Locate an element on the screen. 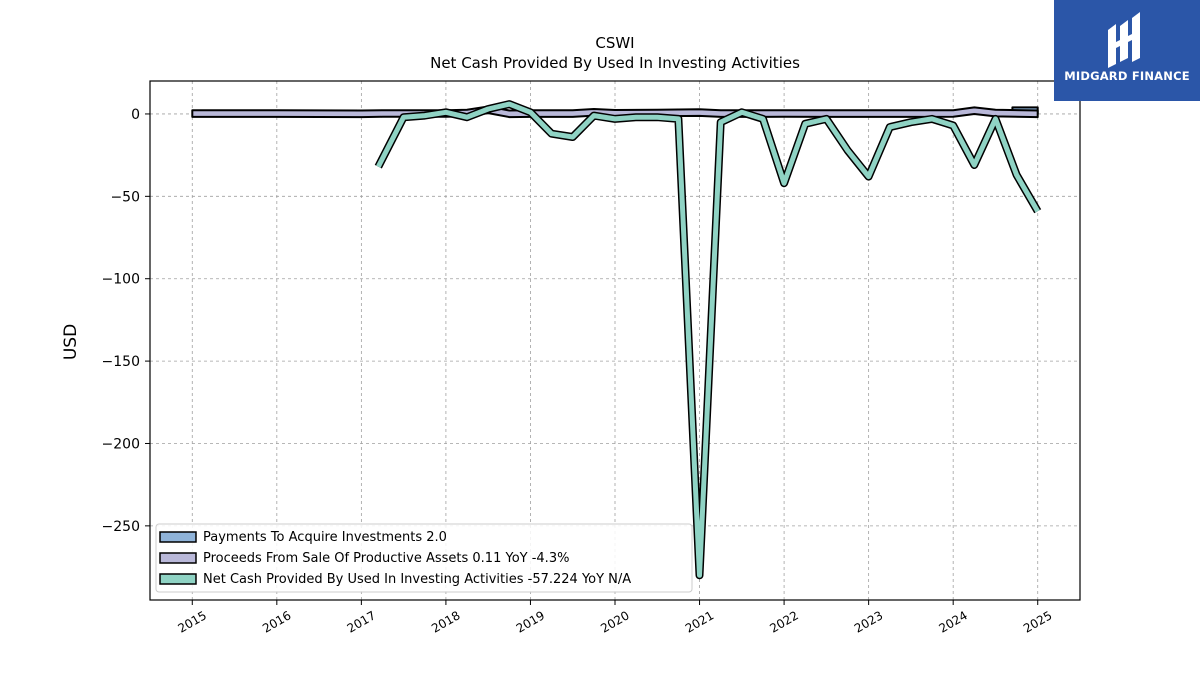 The width and height of the screenshot is (1200, 675). y-axis: 0 −50 −100 −150 −200 −250 is located at coordinates (126, 321).